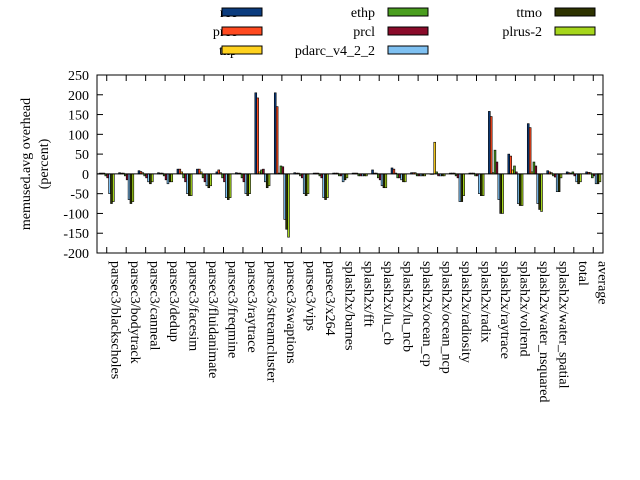  I want to click on bar-plrus-2-parsec3/bodytrack, so click(133, 187).